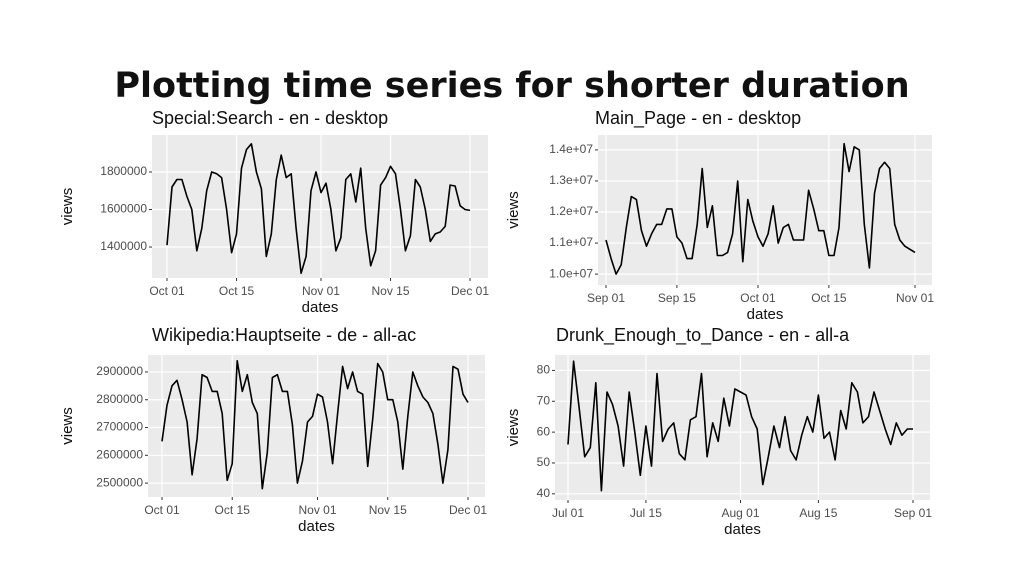 The width and height of the screenshot is (1024, 576). What do you see at coordinates (677, 298) in the screenshot?
I see `x-tick-label: Sep 15` at bounding box center [677, 298].